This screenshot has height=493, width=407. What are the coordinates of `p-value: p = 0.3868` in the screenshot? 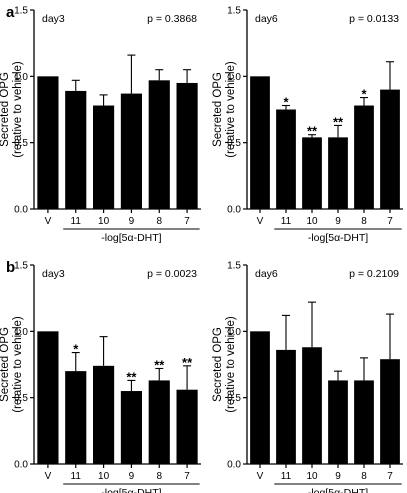 It's located at (172, 19).